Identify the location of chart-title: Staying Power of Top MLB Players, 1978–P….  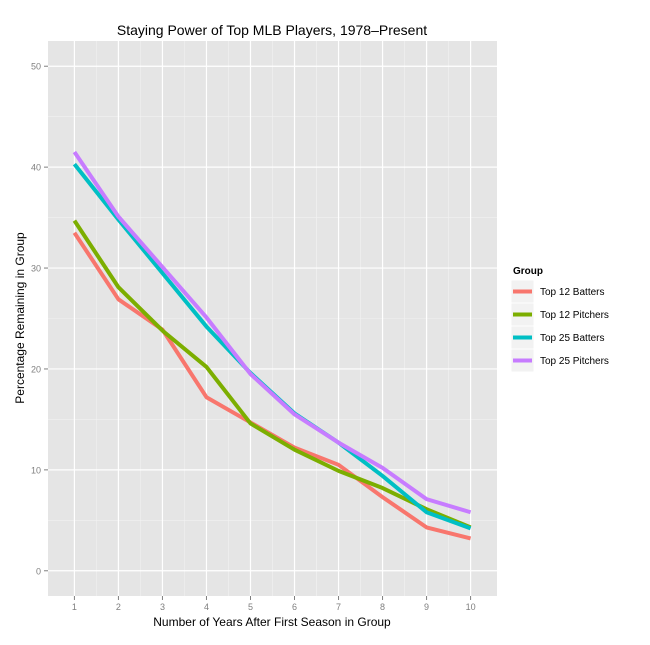
(272, 30).